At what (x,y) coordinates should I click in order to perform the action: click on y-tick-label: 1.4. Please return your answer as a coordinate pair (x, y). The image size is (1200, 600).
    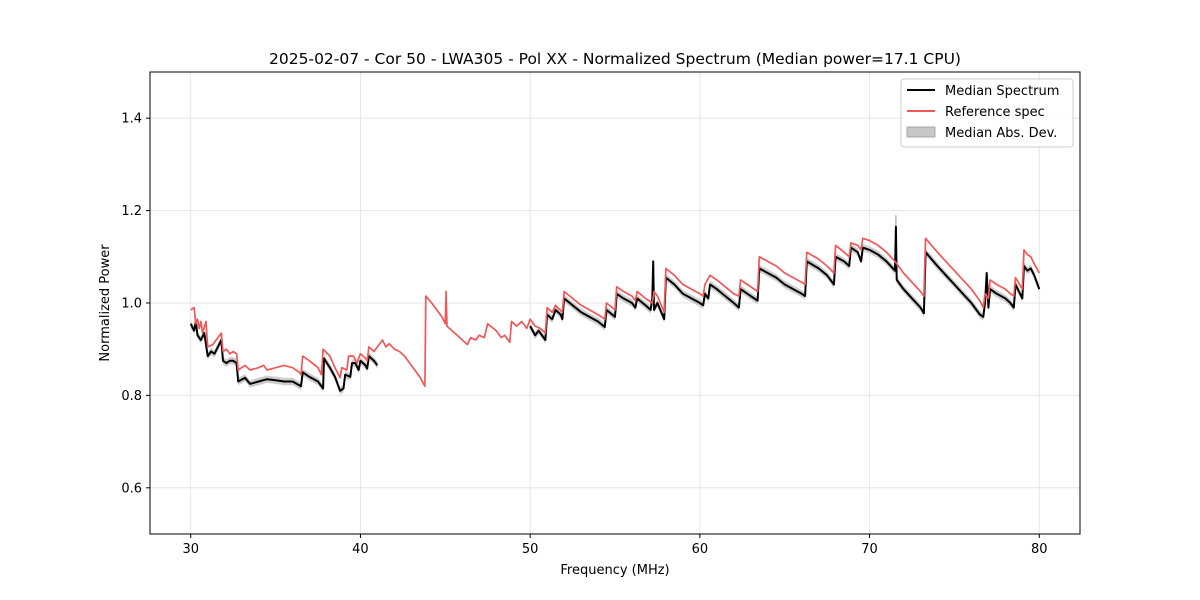
    Looking at the image, I should click on (131, 119).